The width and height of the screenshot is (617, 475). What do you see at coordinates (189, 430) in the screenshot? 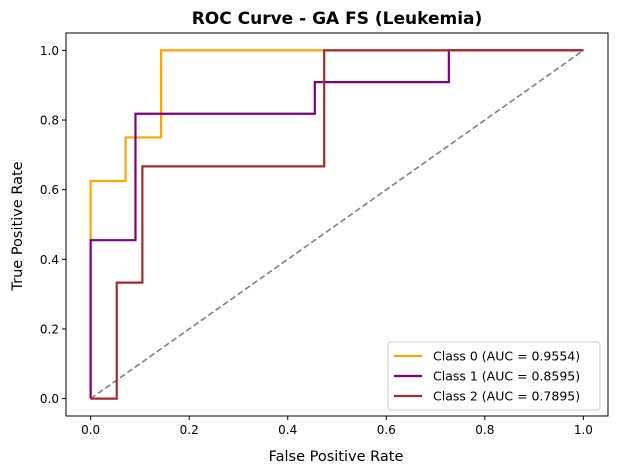
I see `x-tick-label: 0.2` at bounding box center [189, 430].